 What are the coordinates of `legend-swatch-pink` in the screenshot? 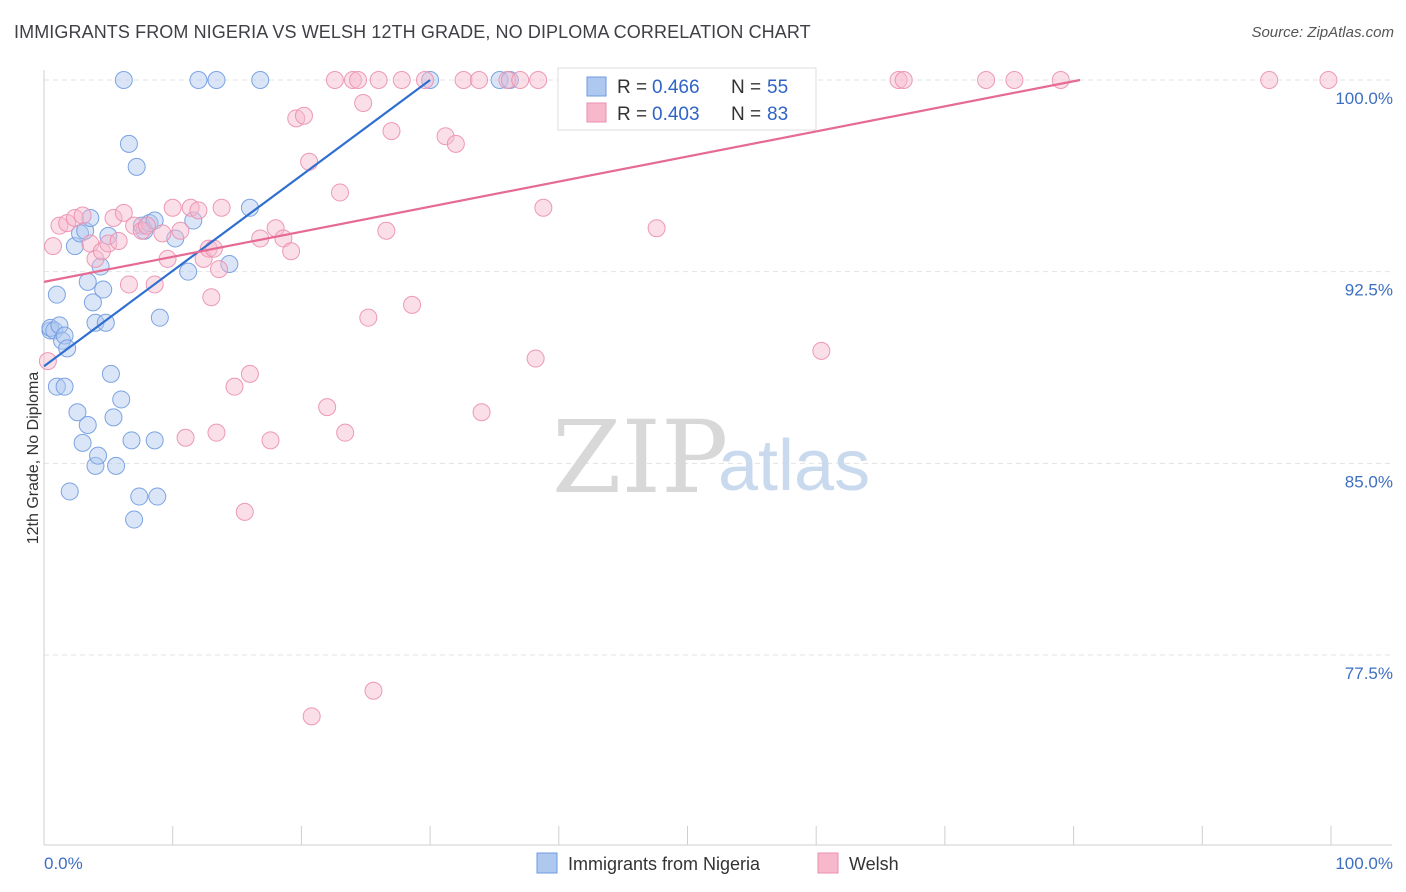 It's located at (596, 112).